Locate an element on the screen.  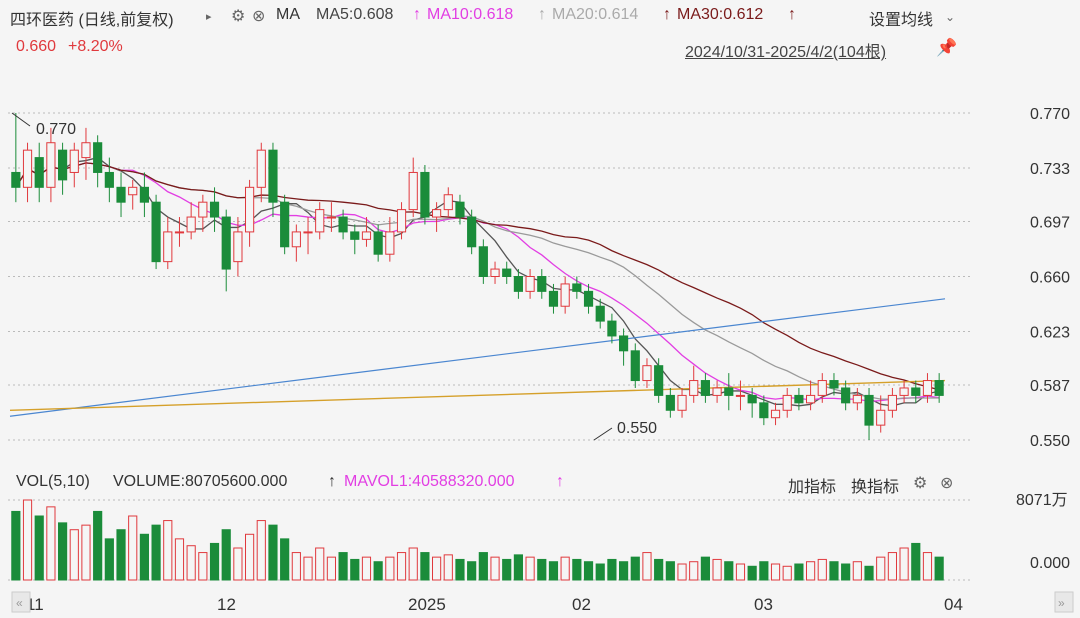
switch-indicator-button: 换指标 is located at coordinates (875, 487).